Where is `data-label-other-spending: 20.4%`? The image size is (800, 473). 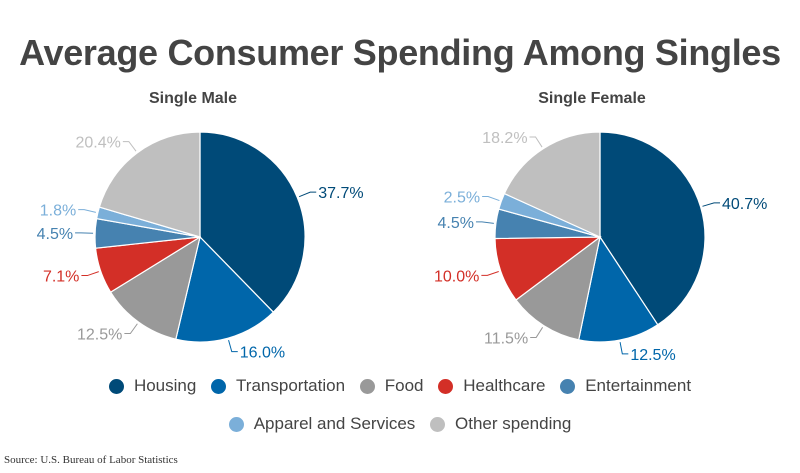
data-label-other-spending: 20.4% is located at coordinates (97, 143).